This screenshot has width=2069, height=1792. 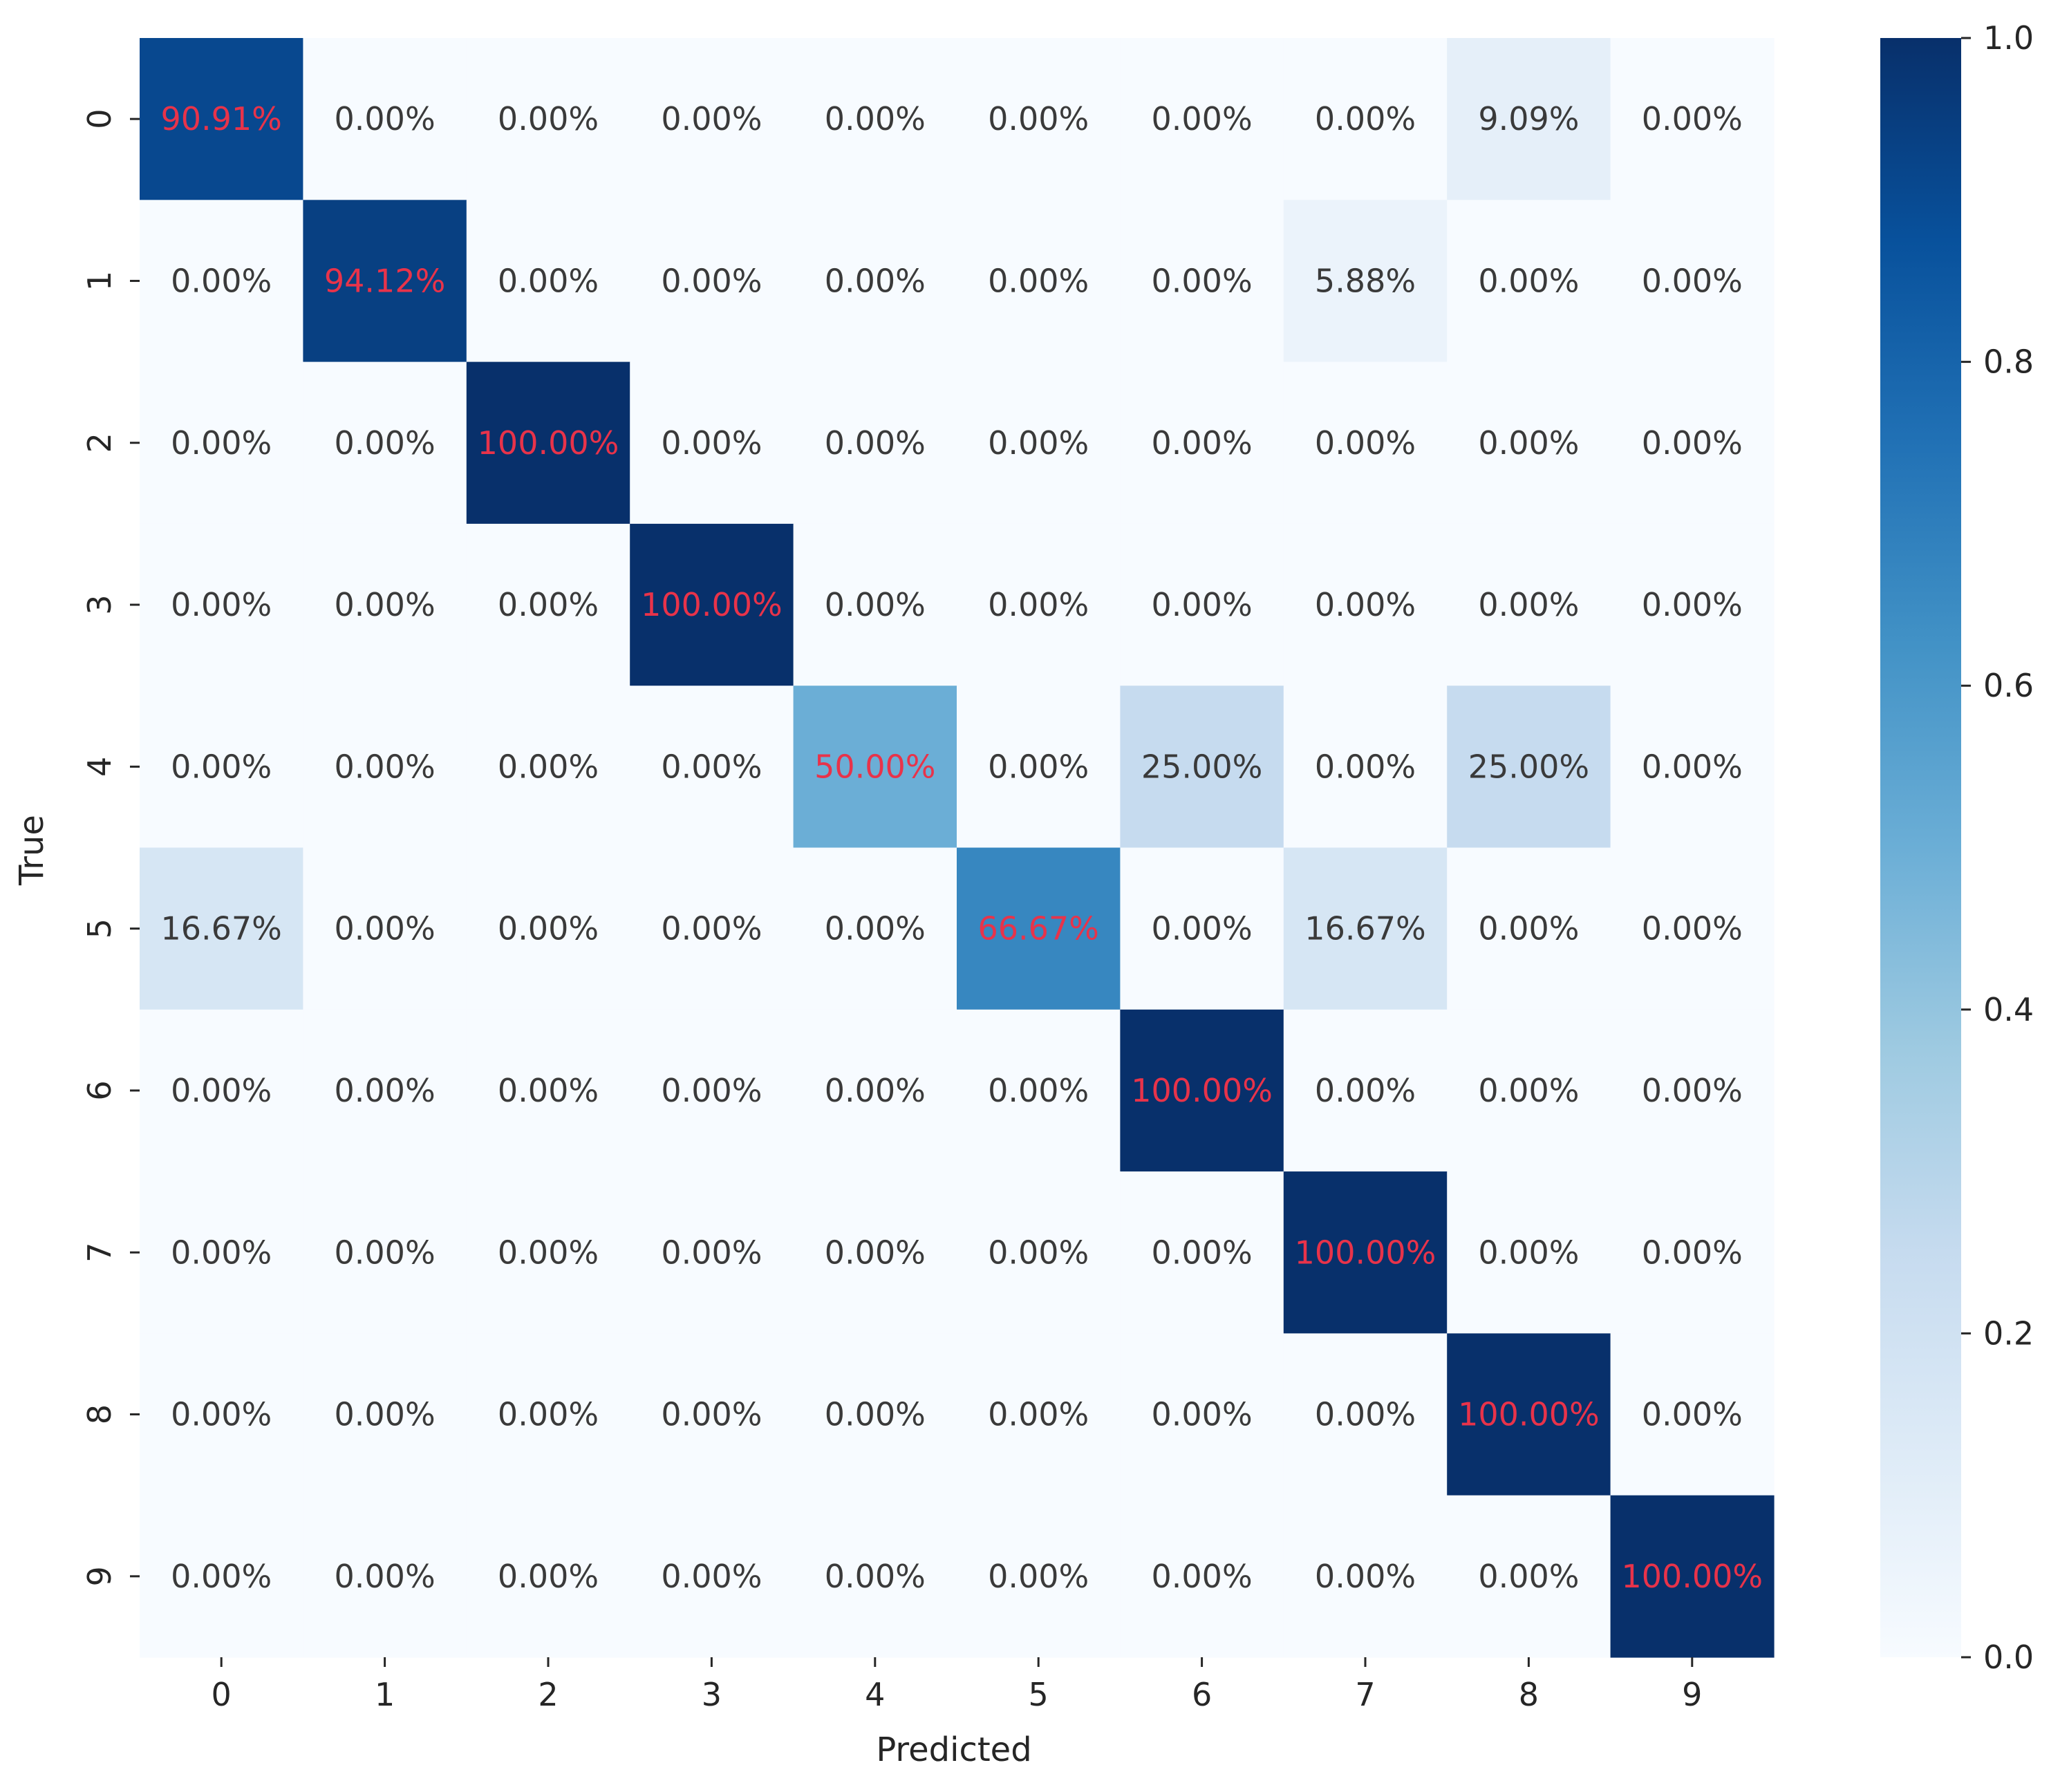 What do you see at coordinates (99, 119) in the screenshot?
I see `y-tick-label: 0` at bounding box center [99, 119].